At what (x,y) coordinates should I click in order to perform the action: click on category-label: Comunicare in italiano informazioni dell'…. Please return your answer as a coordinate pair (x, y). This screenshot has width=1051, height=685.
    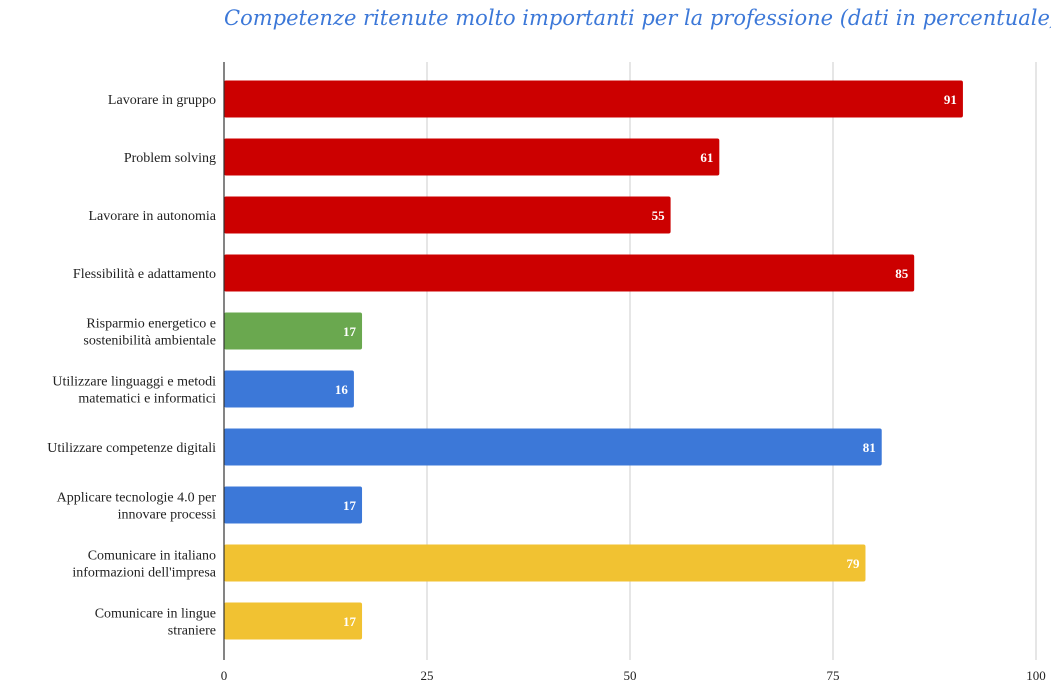
    Looking at the image, I should click on (144, 565).